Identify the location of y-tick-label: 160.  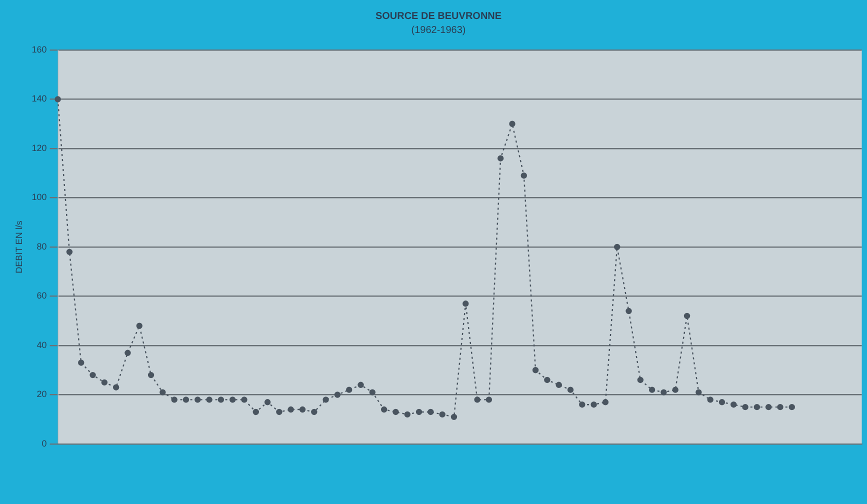
(39, 49).